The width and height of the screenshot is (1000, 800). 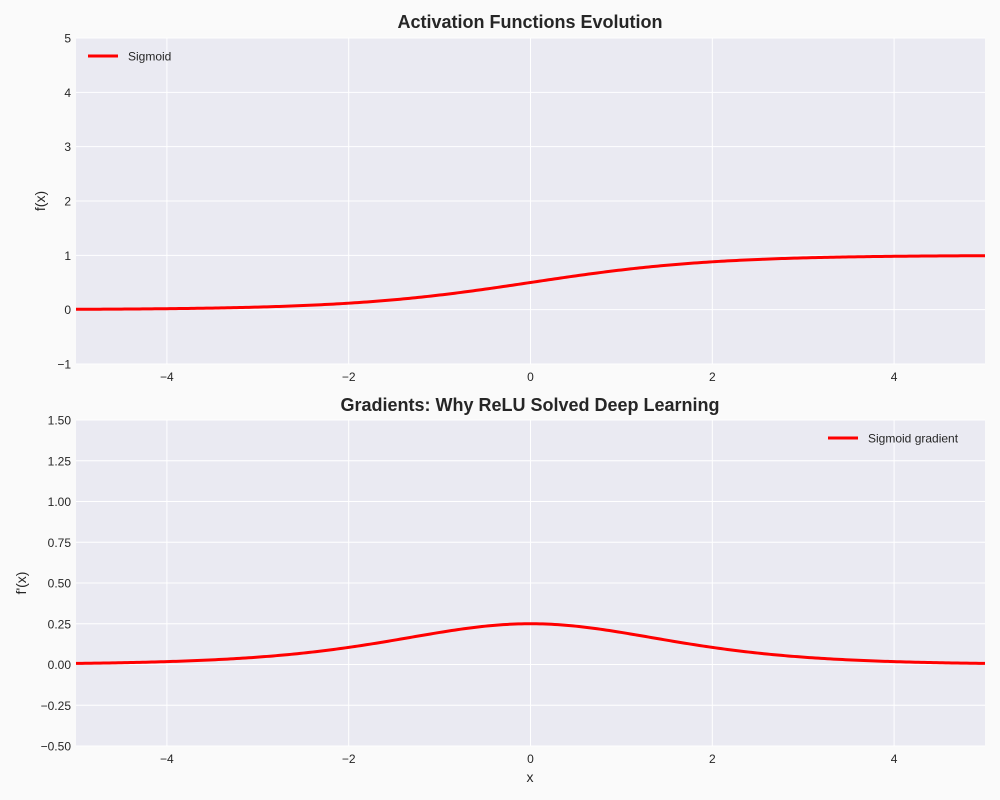 What do you see at coordinates (21, 583) in the screenshot?
I see `y-axis-label: f'(x)` at bounding box center [21, 583].